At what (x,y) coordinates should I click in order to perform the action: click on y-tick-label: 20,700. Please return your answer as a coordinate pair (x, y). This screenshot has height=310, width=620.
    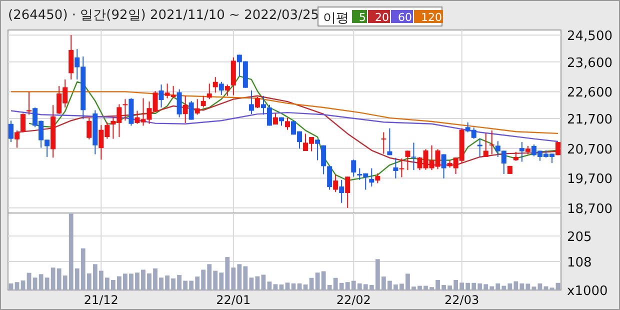
    Looking at the image, I should click on (589, 150).